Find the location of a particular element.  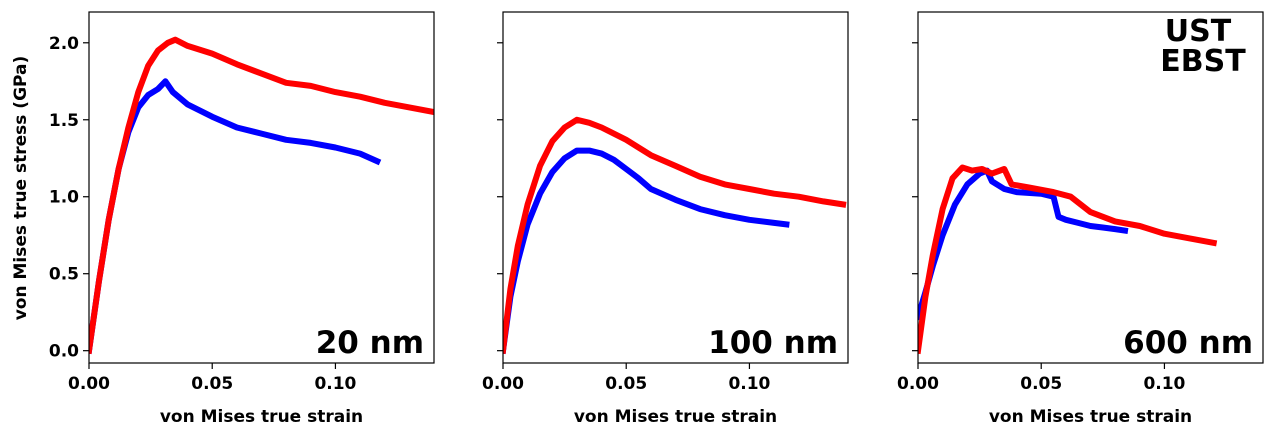

x-axis-label-1: von Mises true strain is located at coordinates (261, 417).